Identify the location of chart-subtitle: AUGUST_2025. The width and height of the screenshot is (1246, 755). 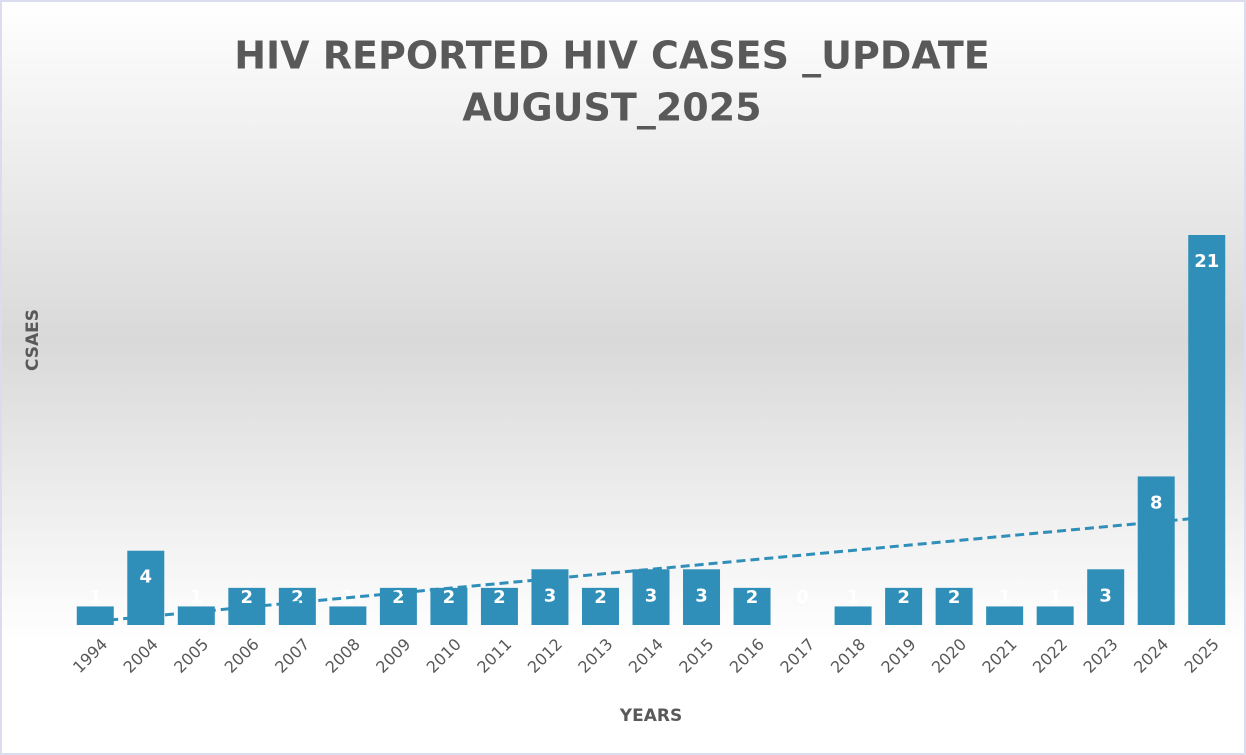
(611, 108).